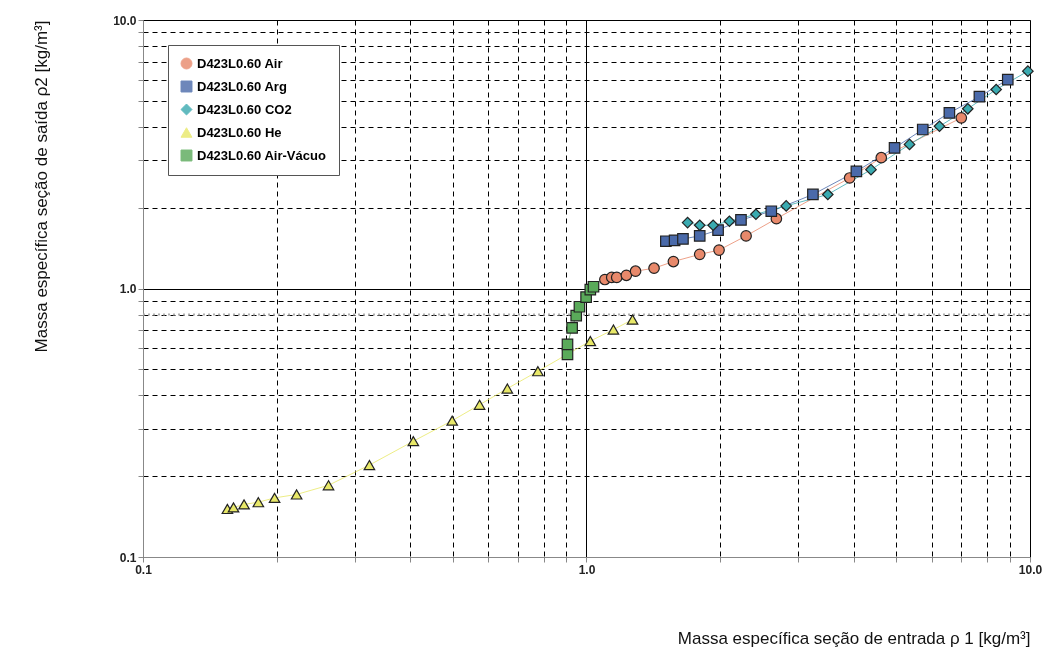 The height and width of the screenshot is (666, 1055). I want to click on y-tick-label: 10.0, so click(125, 20).